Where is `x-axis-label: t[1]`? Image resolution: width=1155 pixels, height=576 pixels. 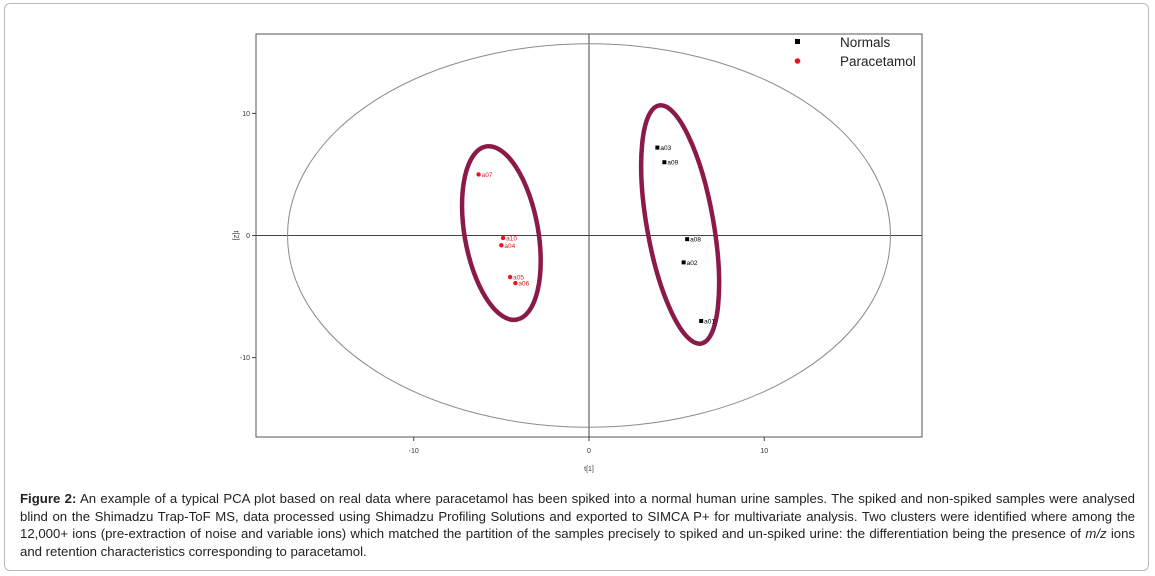 x-axis-label: t[1] is located at coordinates (589, 469).